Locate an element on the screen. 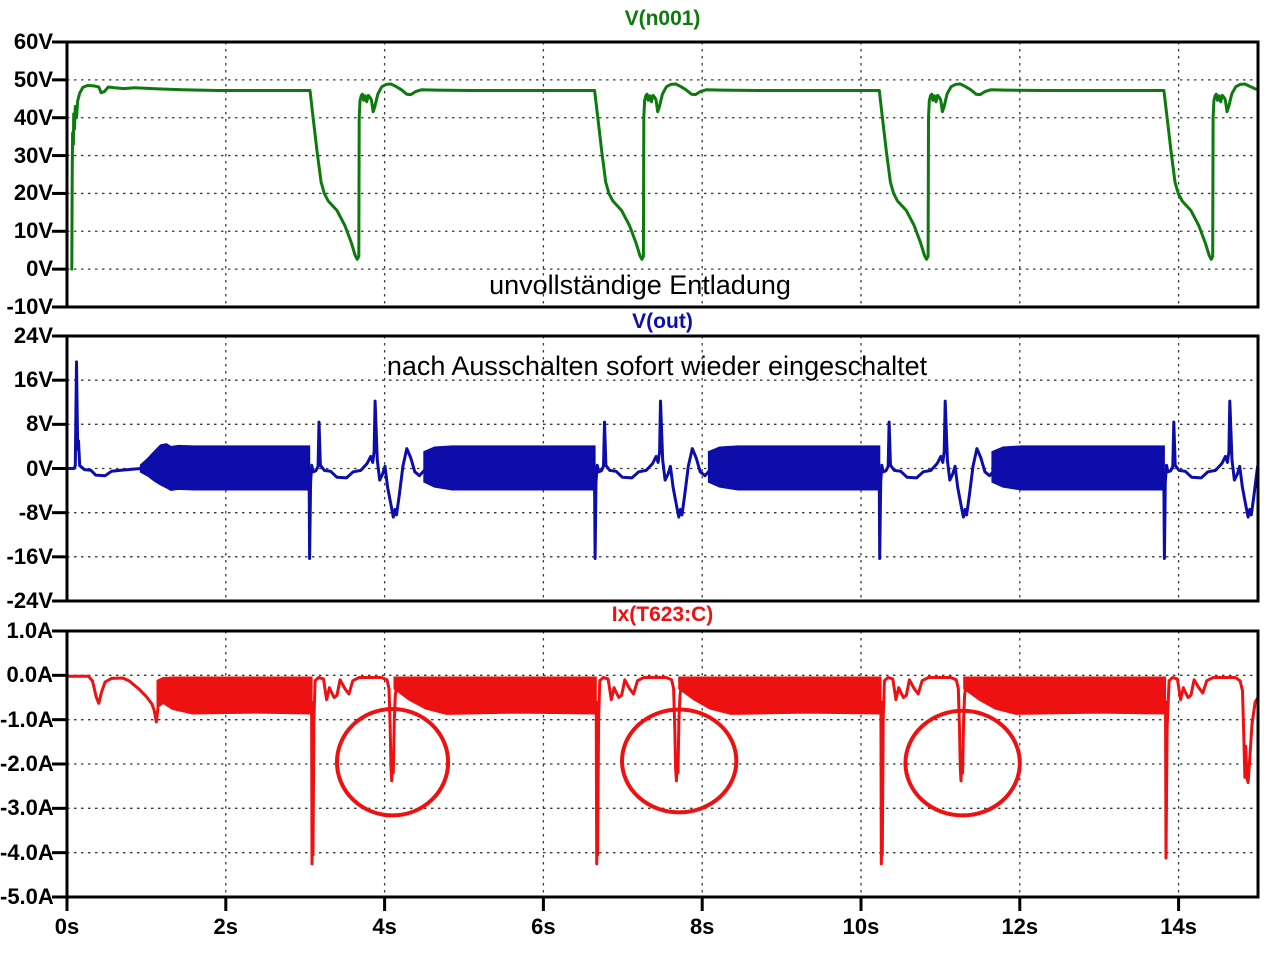 The image size is (1280, 956). x-axis-tick-label: 12s is located at coordinates (1020, 926).